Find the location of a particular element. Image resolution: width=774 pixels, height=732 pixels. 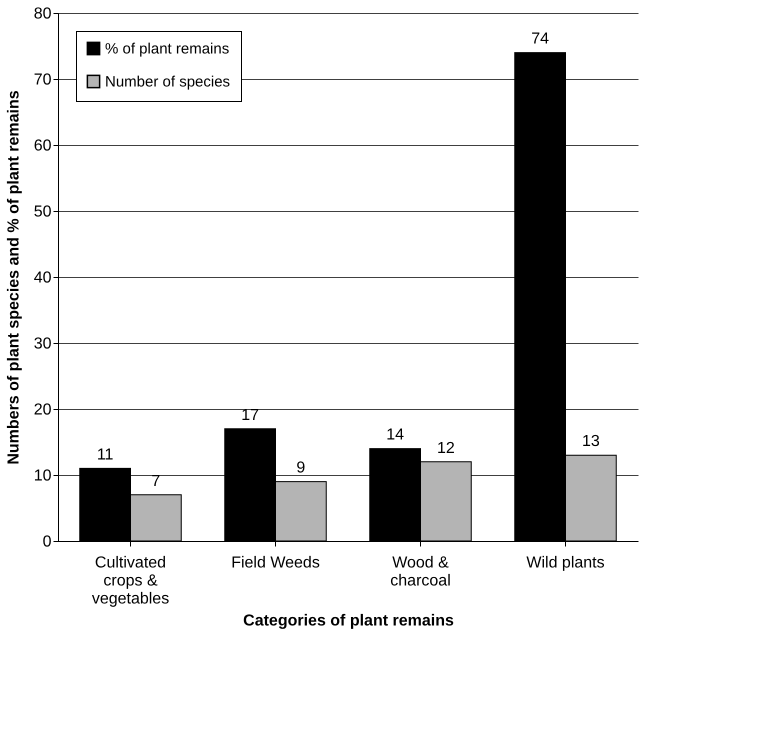

y-tick-label: 50 is located at coordinates (43, 212).